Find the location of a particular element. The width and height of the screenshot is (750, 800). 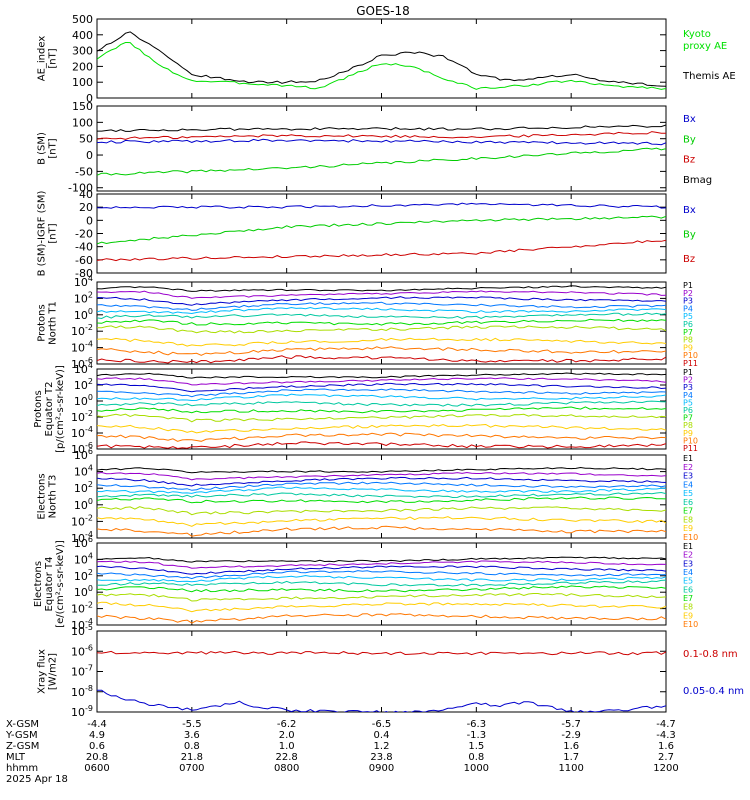

legend-item-by: By is located at coordinates (689, 235).